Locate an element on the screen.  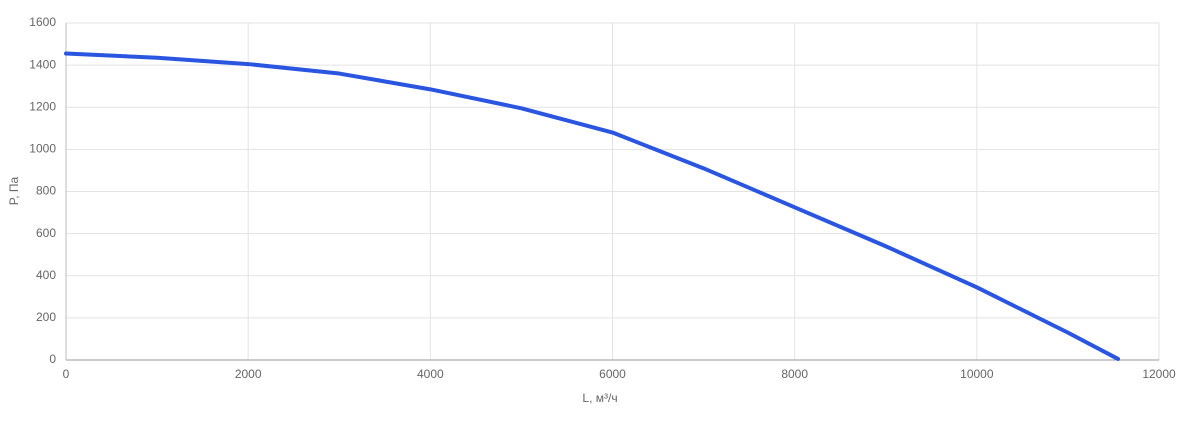
y-tick-label: 1600 is located at coordinates (42, 22).